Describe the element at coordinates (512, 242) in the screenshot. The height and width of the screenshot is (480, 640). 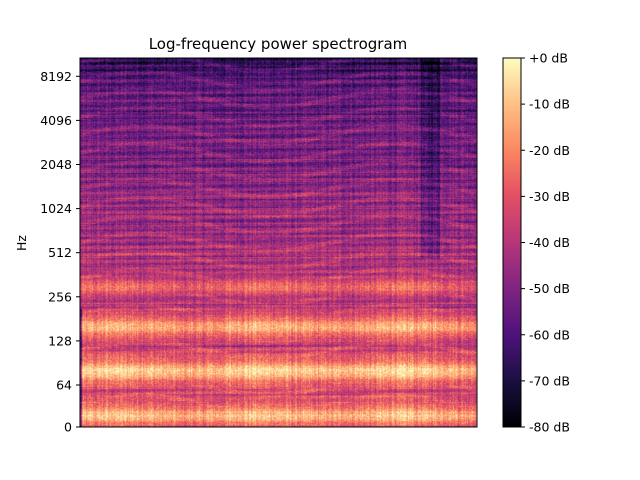
I see `colorbar-gradient` at that location.